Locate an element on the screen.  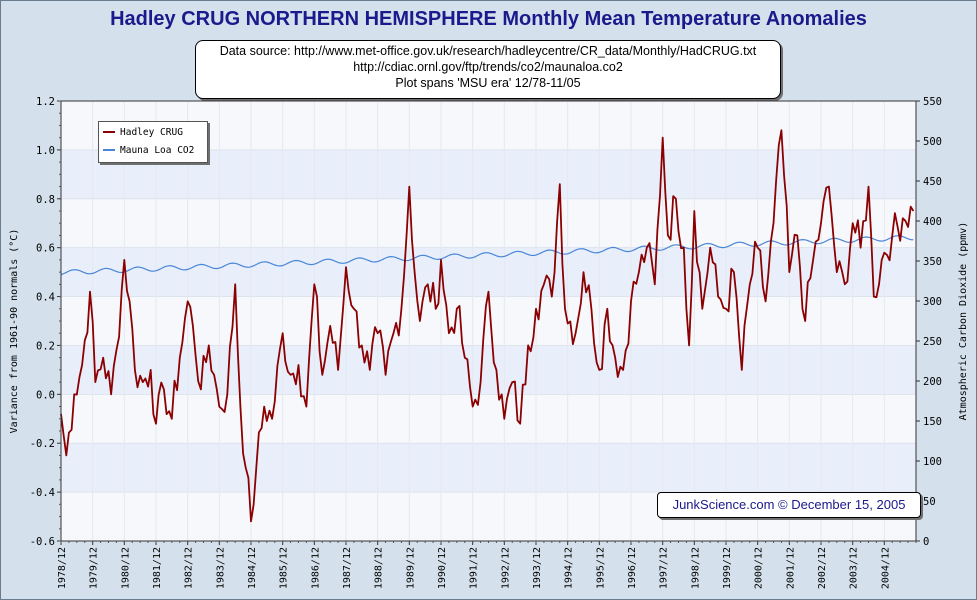
x-tick-label: 1999/12 is located at coordinates (727, 568).